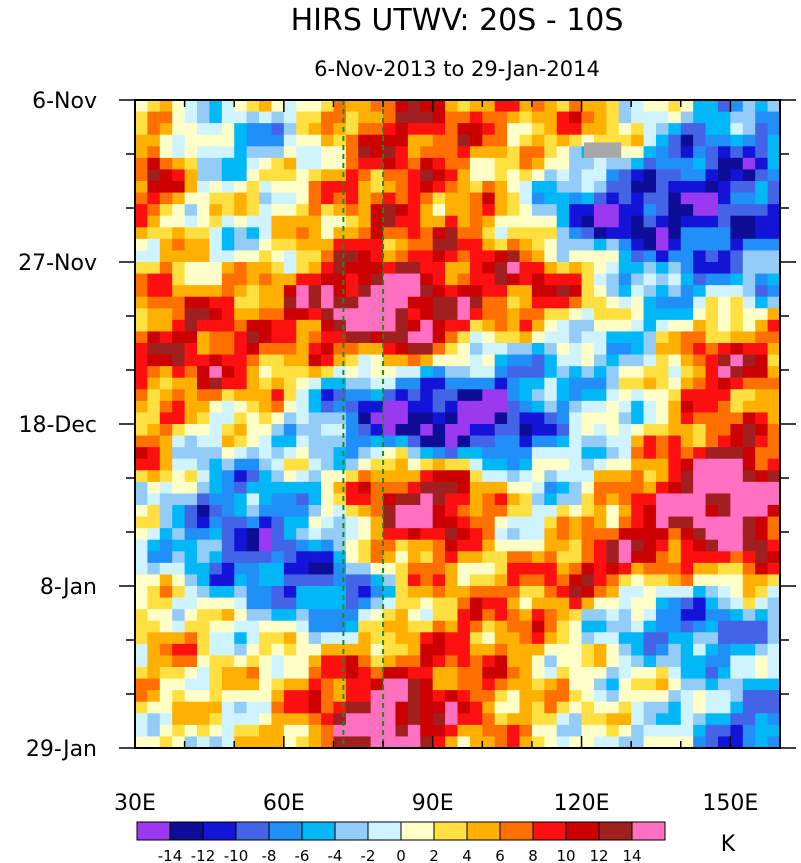 This screenshot has height=863, width=801. I want to click on colorbar-label: -8, so click(269, 855).